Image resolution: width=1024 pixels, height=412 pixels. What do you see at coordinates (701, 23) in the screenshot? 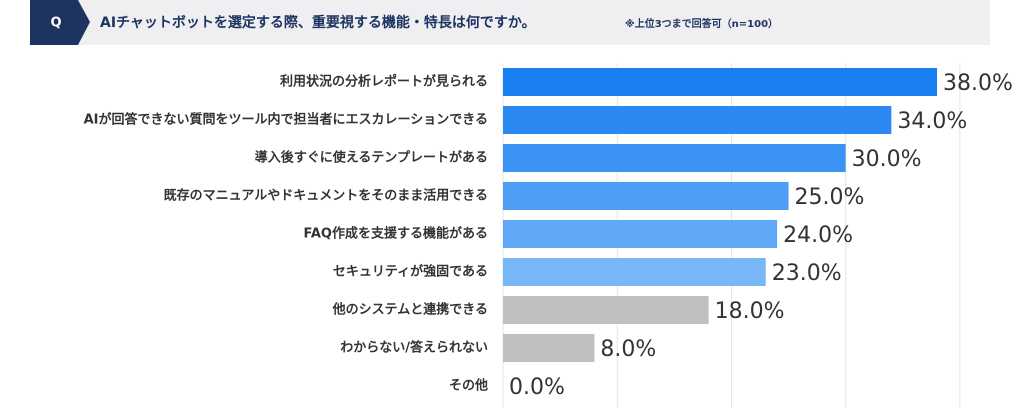
I see `chart-subtitle: ※上位3つまで回答可（n=100）` at bounding box center [701, 23].